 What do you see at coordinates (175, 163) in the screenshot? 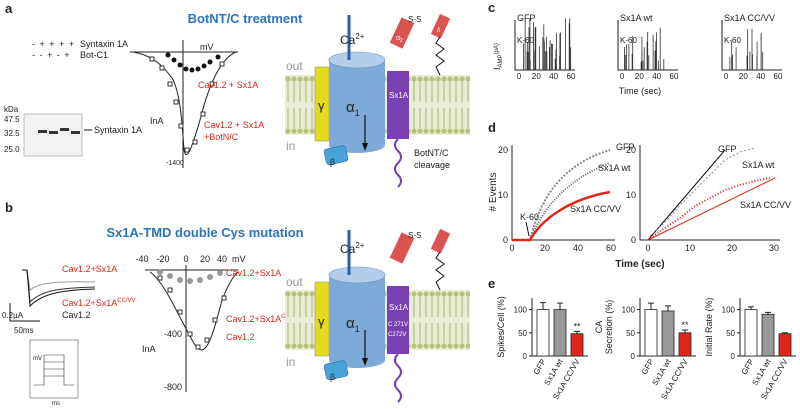
I see `tick-label: -1400` at bounding box center [175, 163].